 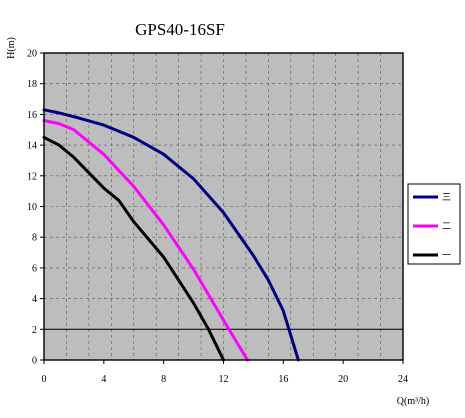 I want to click on x-tick-label: 16, so click(x=283, y=379).